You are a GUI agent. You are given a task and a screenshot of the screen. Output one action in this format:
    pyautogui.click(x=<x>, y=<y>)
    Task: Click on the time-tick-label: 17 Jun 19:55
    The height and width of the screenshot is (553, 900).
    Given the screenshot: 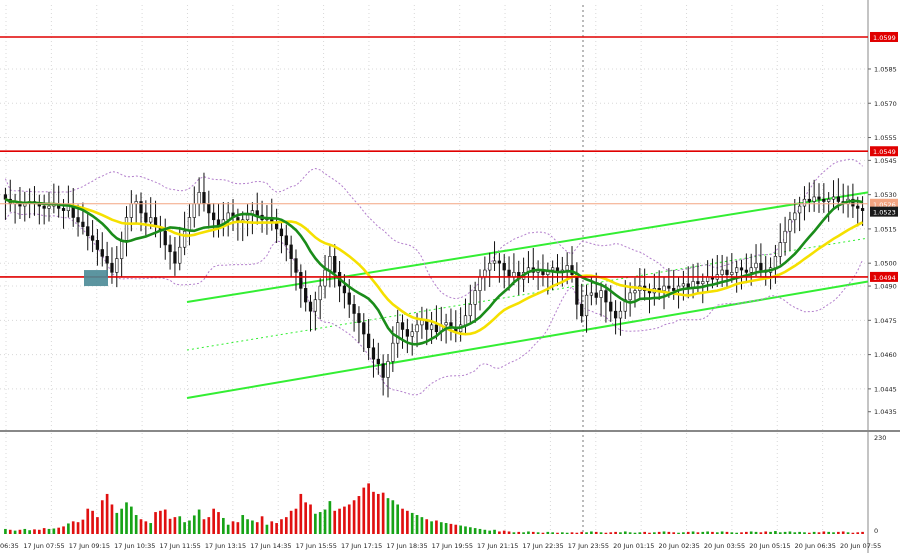 What is the action you would take?
    pyautogui.click(x=452, y=546)
    